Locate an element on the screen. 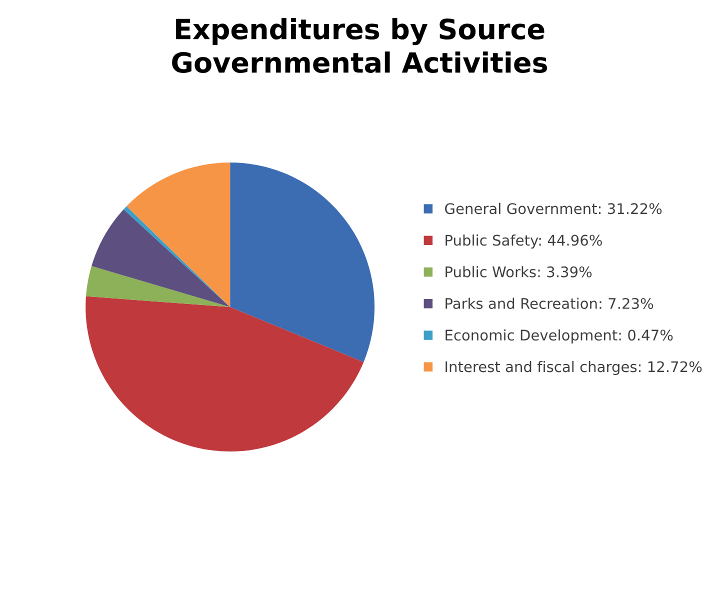 The width and height of the screenshot is (719, 602). legend-label: General Government: 31.22% is located at coordinates (553, 208).